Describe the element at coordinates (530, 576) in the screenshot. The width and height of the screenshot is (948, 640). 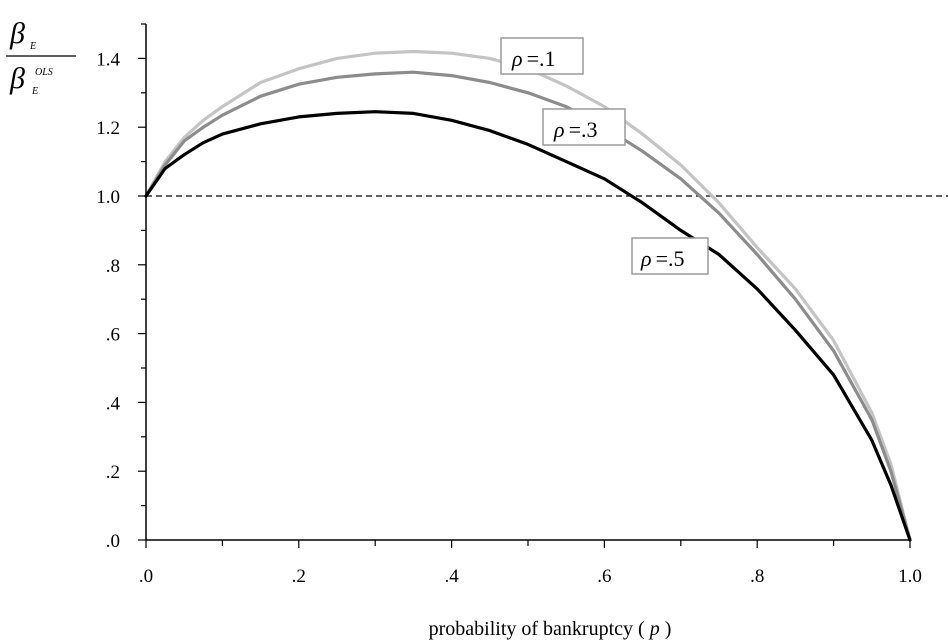
I see `x-tick-labels: .0 .2 .4 .6 .8 1.0` at that location.